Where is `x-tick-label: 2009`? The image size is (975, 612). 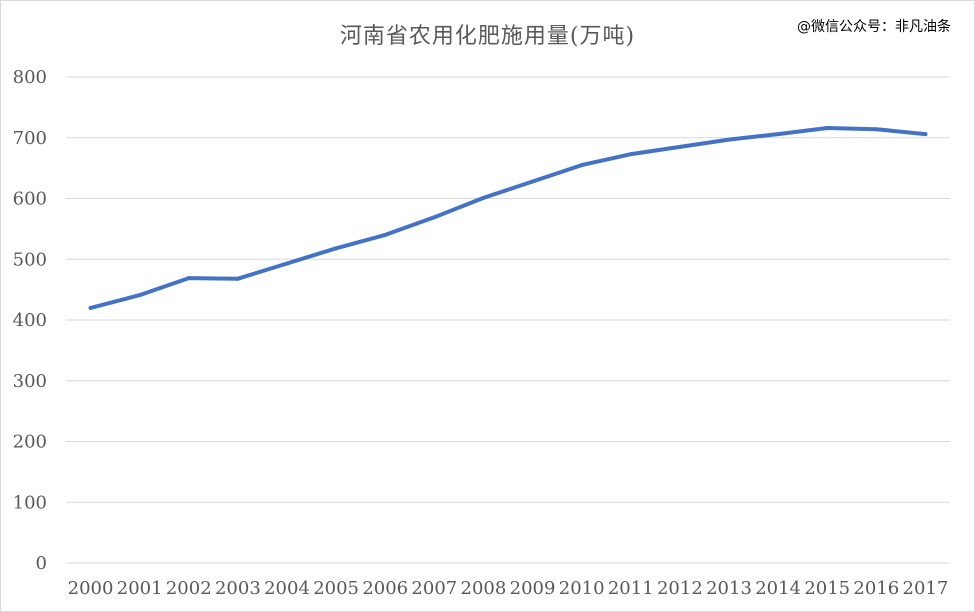 x-tick-label: 2009 is located at coordinates (533, 588).